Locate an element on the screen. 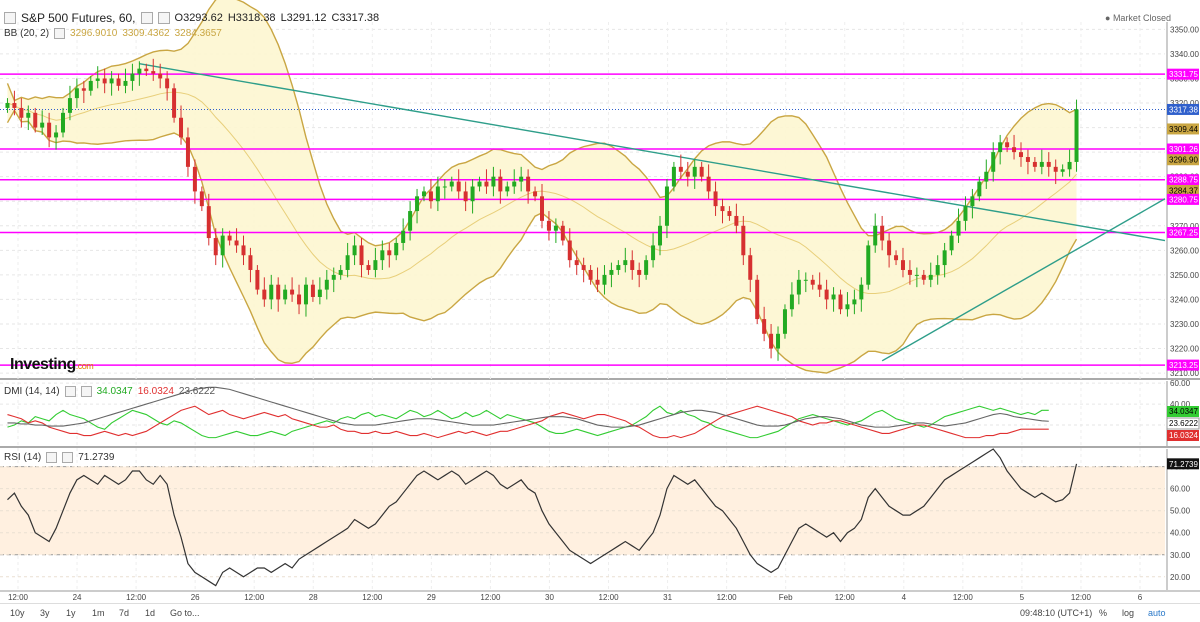  rsi-settings-icon is located at coordinates (52, 457).